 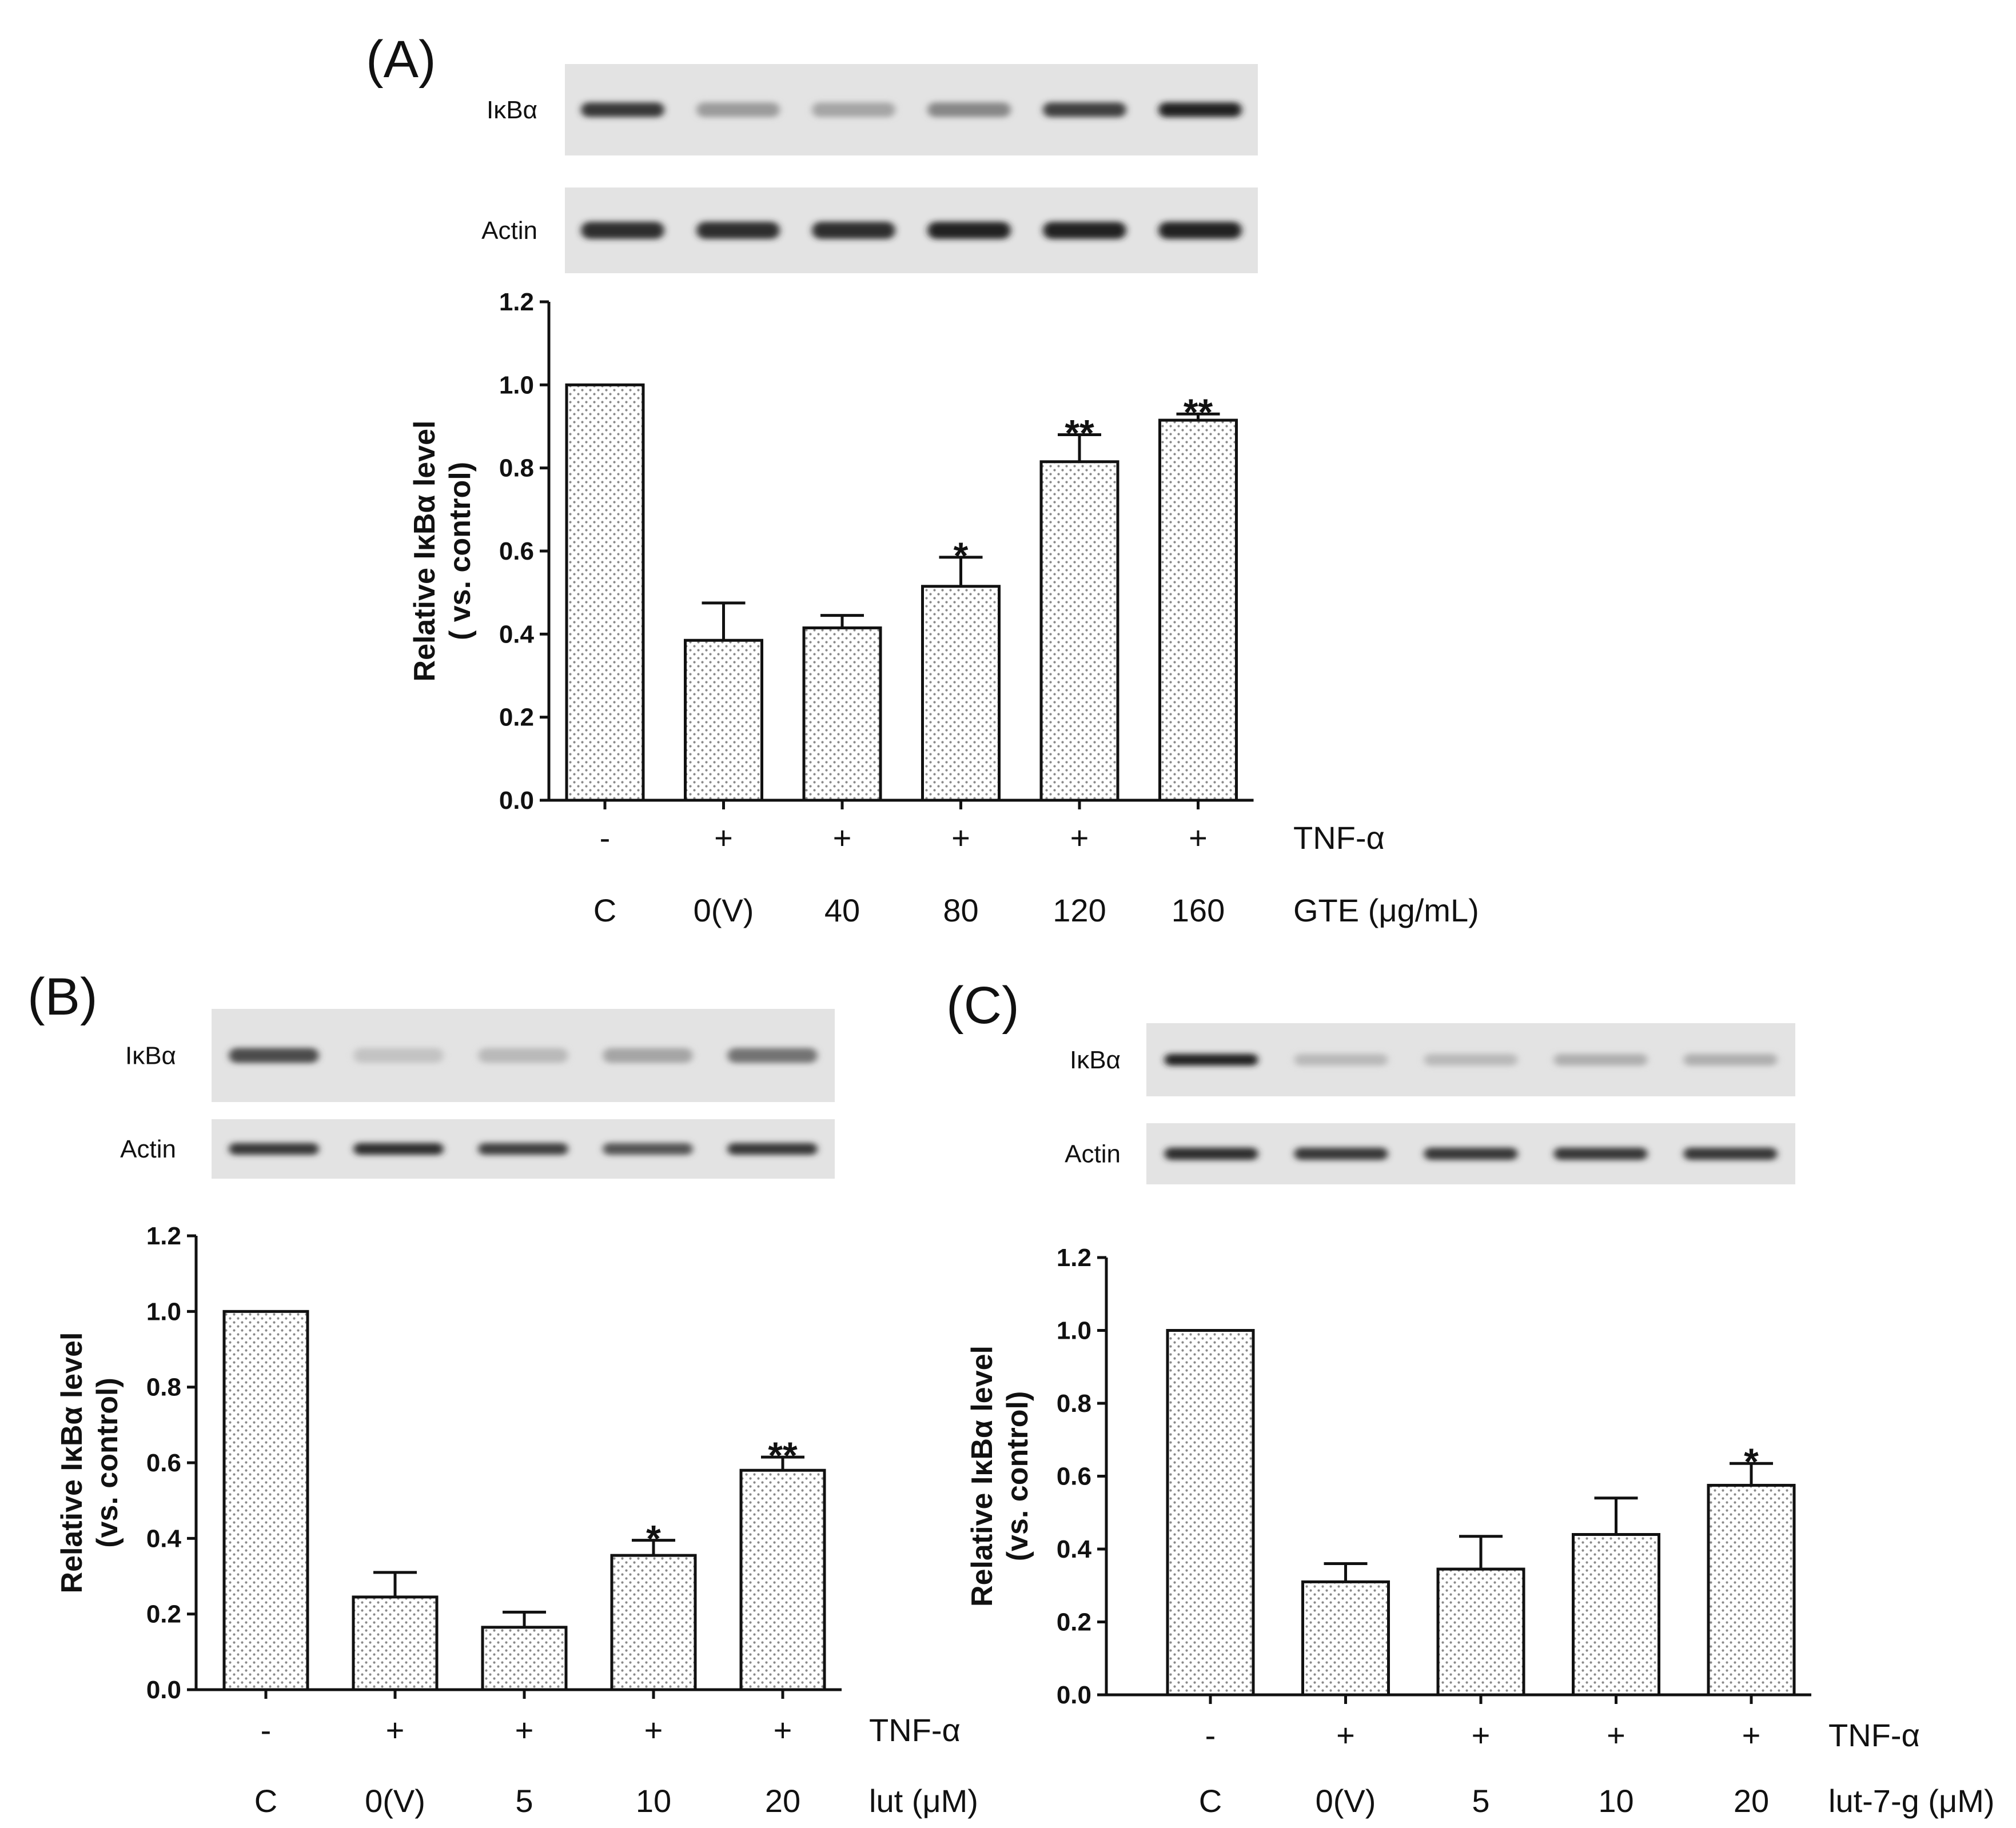 I want to click on y-axis-label: Relative IκBα level (vs. control), so click(x=89, y=1463).